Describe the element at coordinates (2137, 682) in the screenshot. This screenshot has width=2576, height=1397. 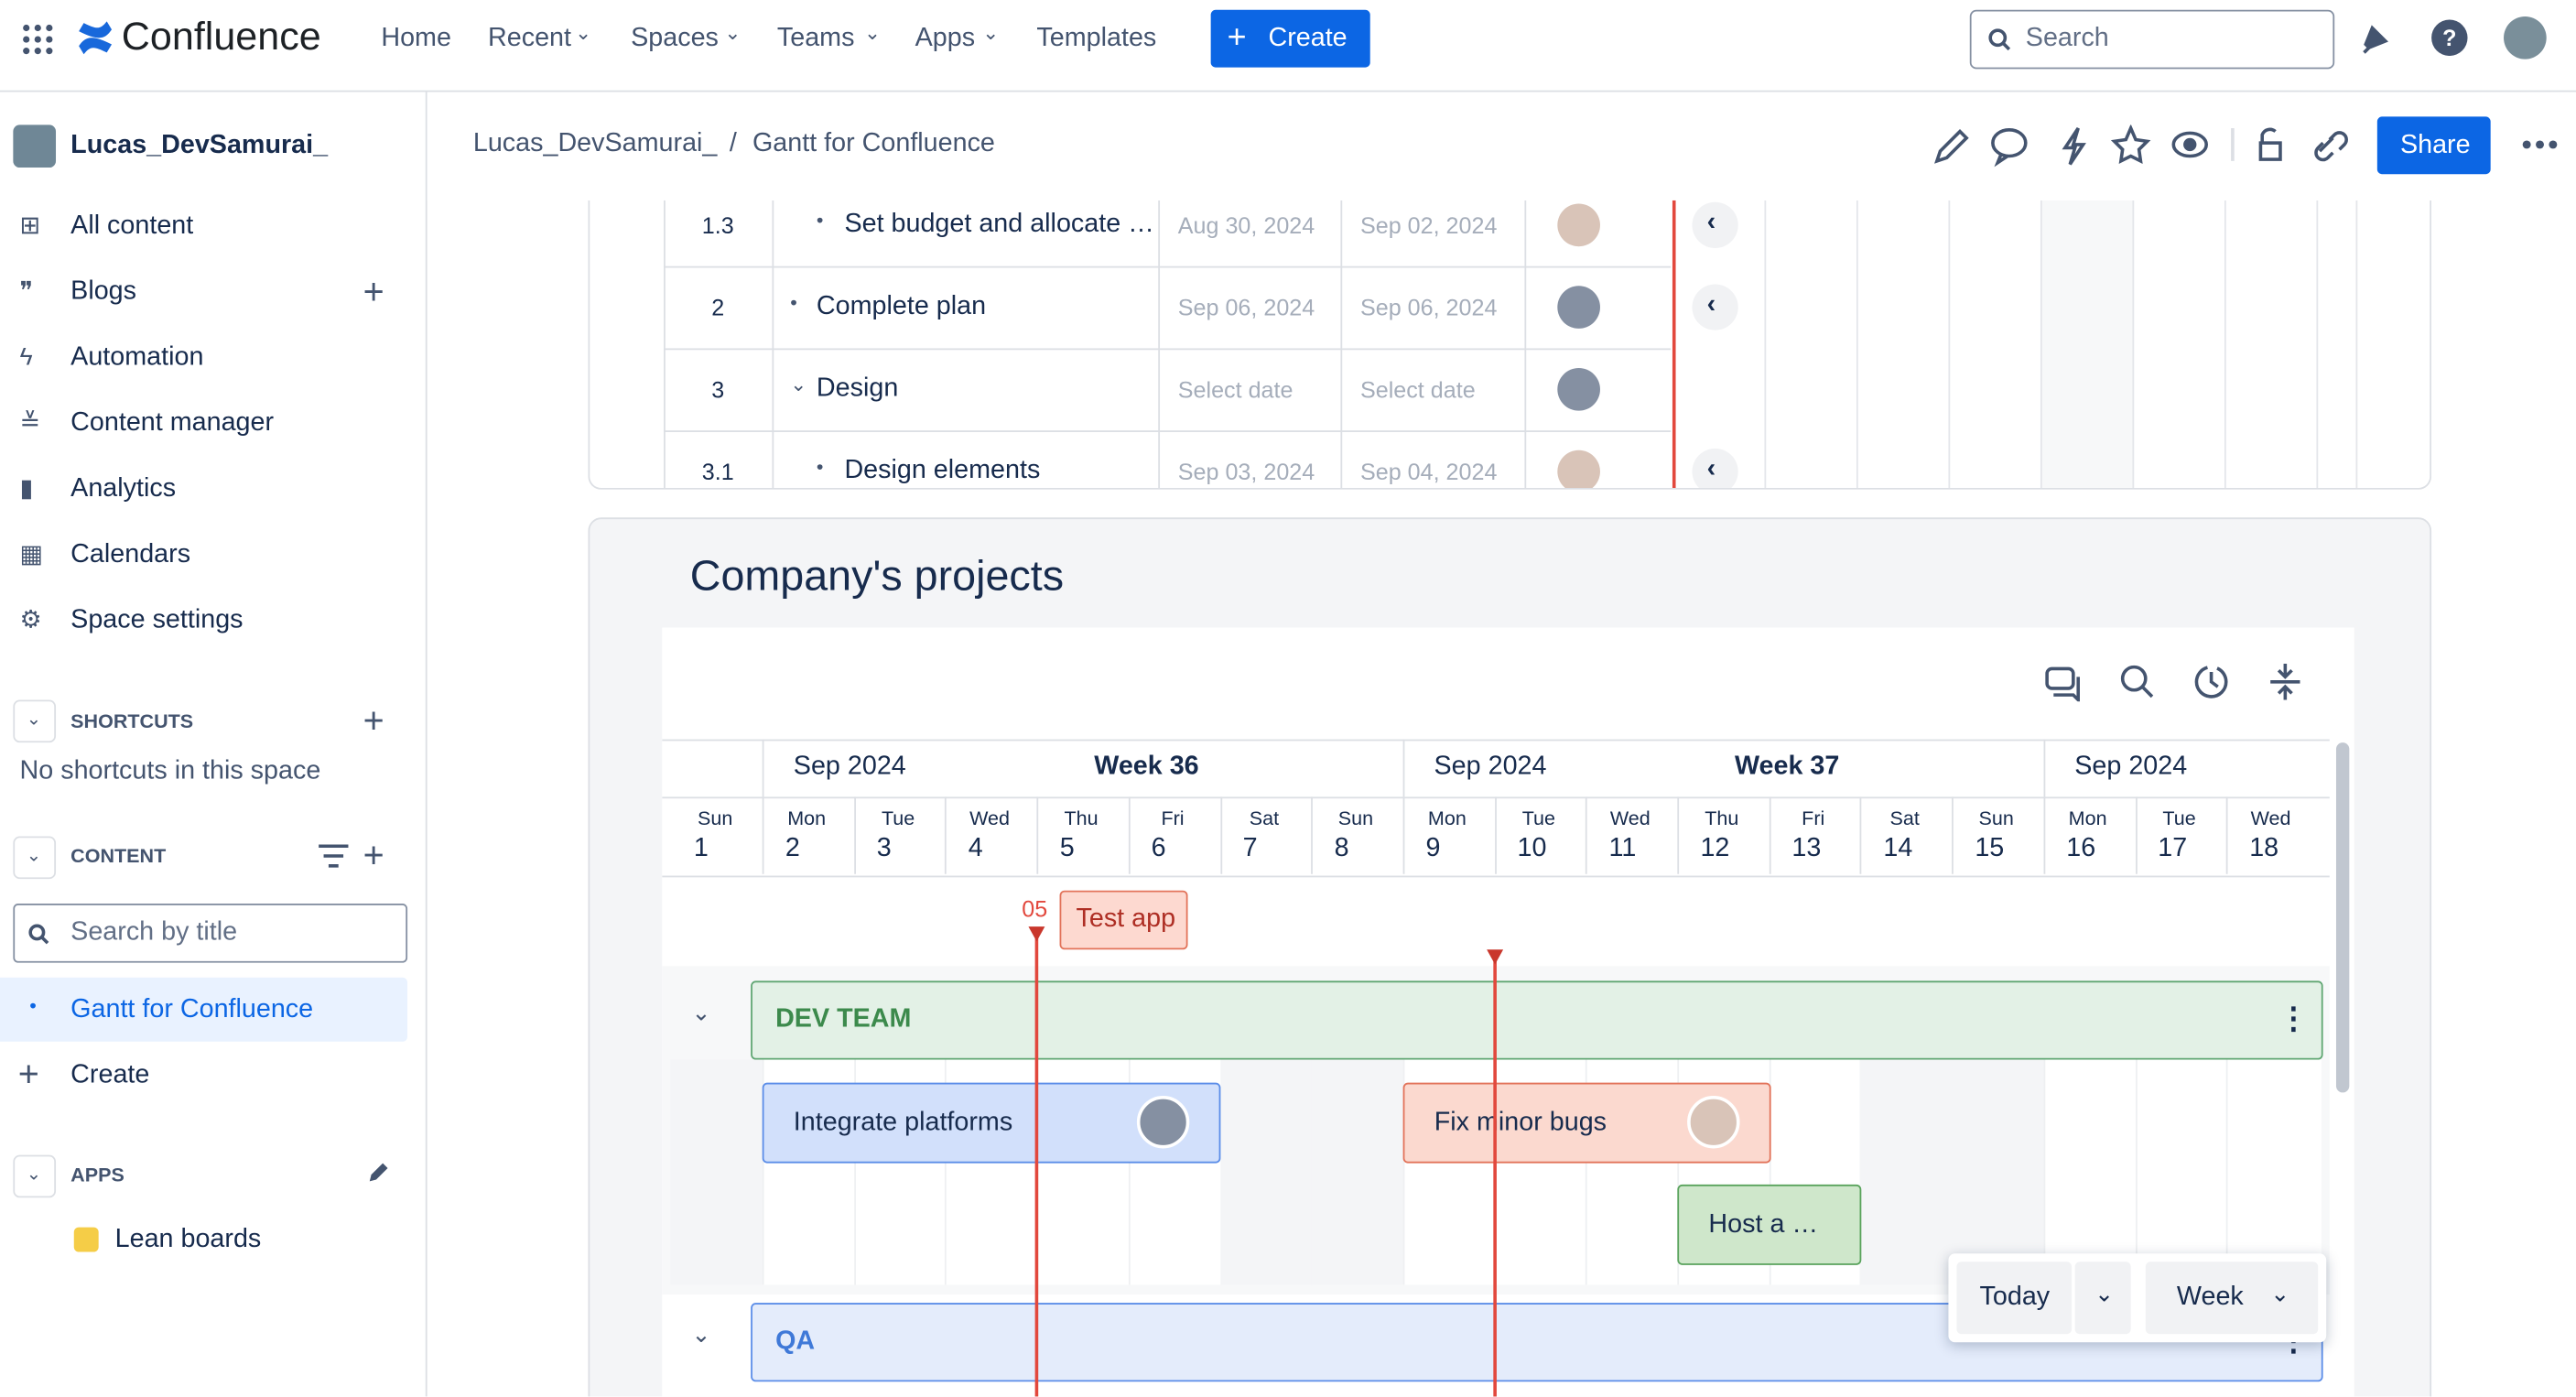
I see `toolbar-search` at that location.